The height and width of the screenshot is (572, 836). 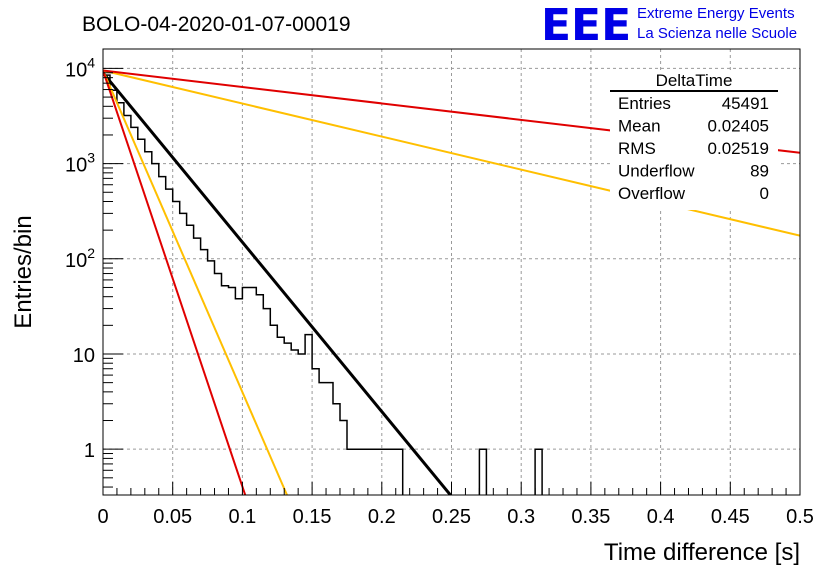 I want to click on stats-row-value: 89, so click(x=759, y=171).